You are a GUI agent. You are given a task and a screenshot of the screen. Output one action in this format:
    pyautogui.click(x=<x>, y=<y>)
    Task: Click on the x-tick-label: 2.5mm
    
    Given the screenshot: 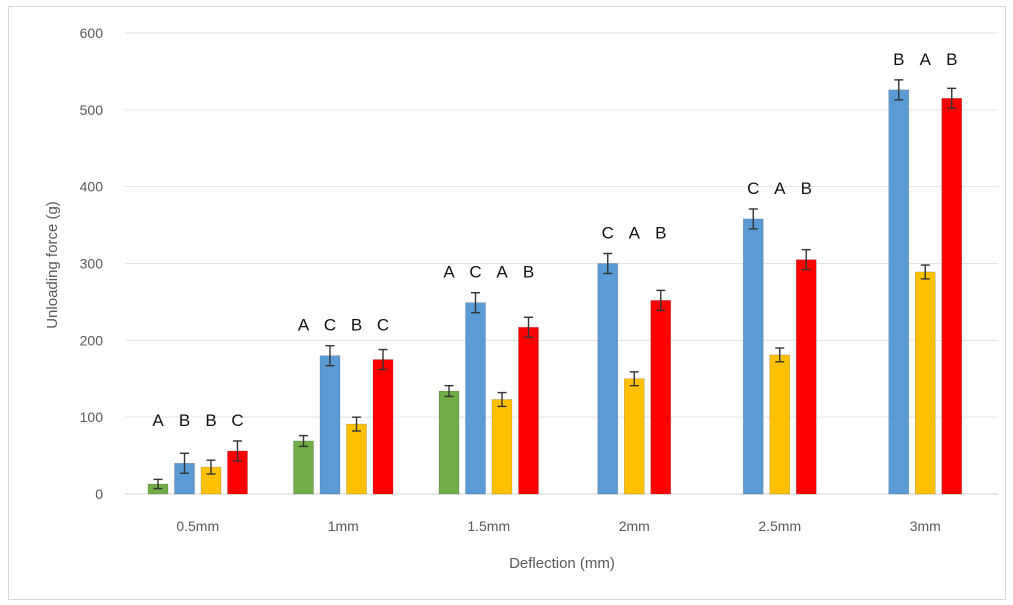 What is the action you would take?
    pyautogui.click(x=779, y=526)
    